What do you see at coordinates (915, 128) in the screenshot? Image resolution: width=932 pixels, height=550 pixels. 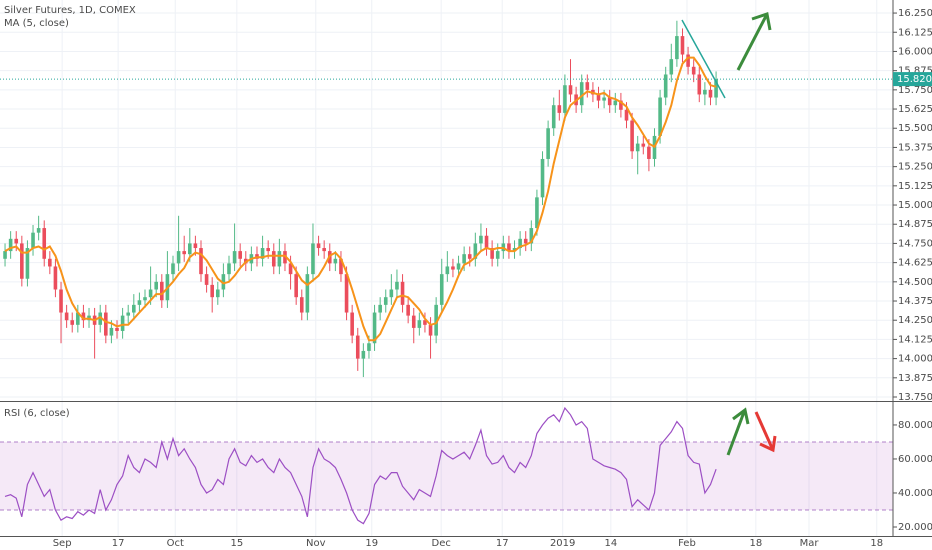 I see `y-tick-label: 15.500` at bounding box center [915, 128].